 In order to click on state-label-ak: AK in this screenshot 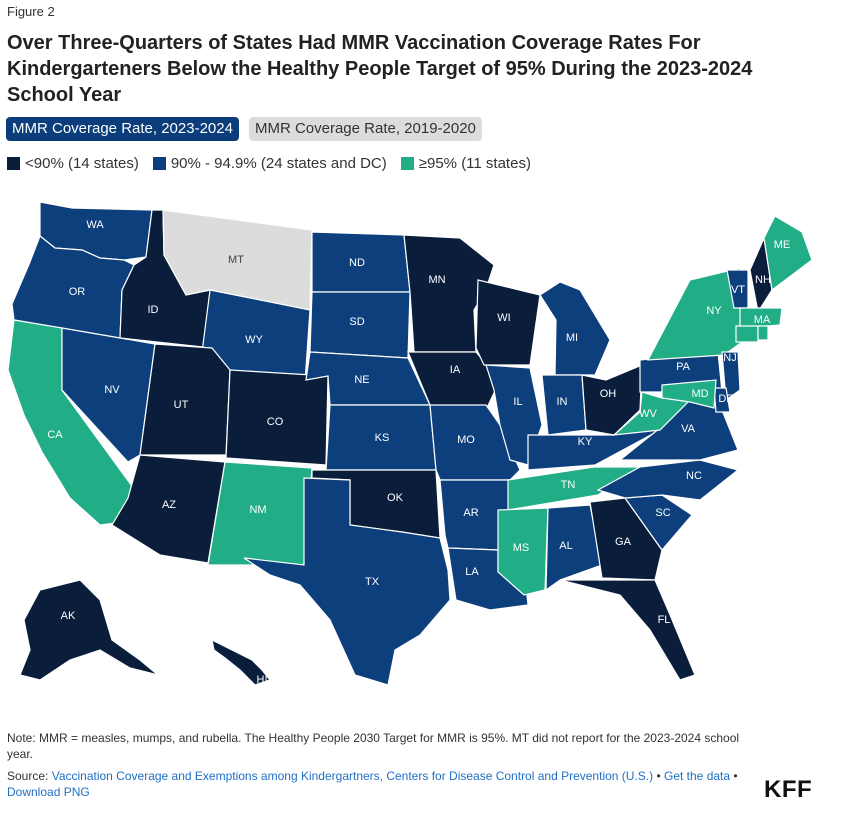, I will do `click(68, 616)`.